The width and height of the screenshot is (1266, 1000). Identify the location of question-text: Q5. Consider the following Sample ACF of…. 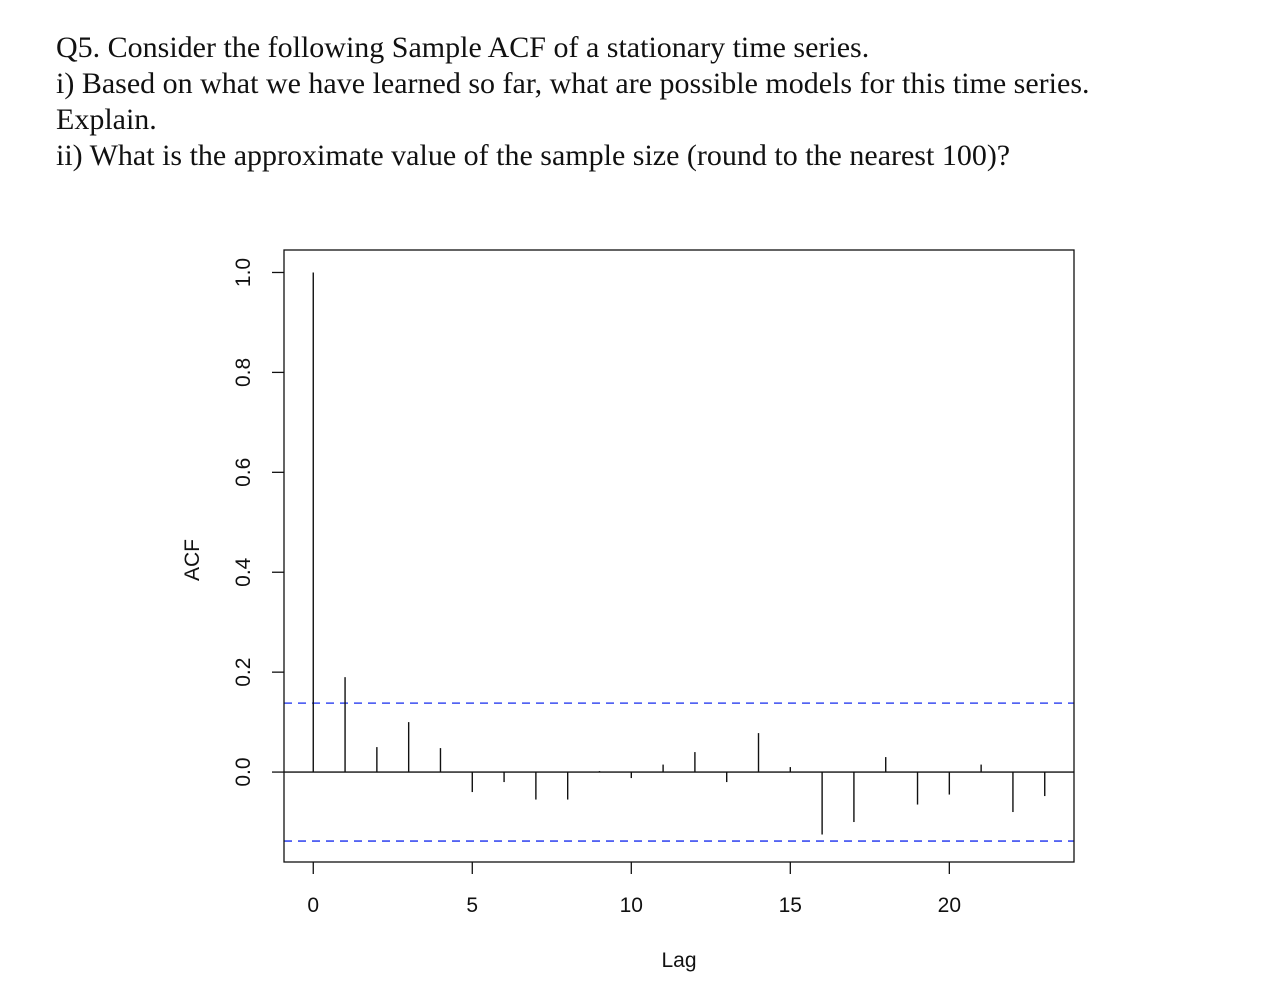
(651, 102).